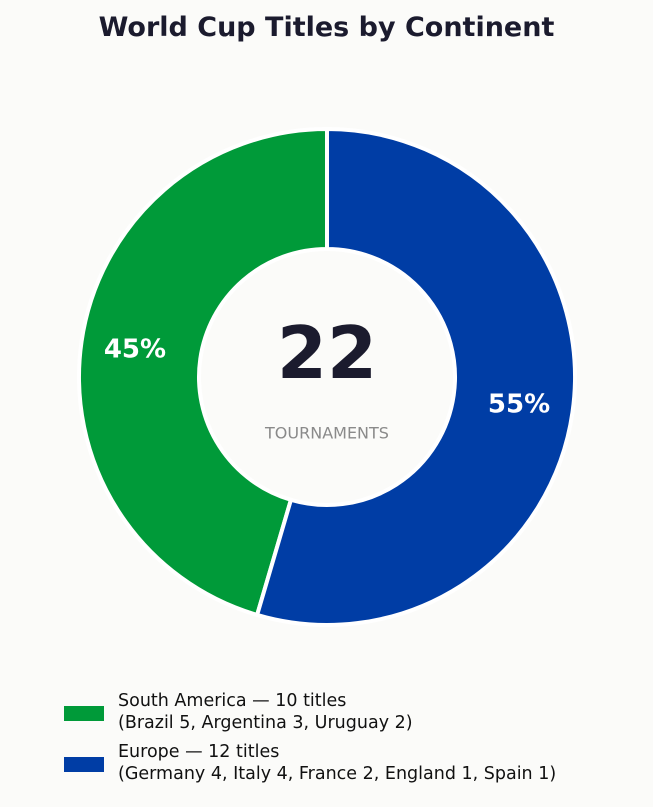 This screenshot has height=807, width=653. What do you see at coordinates (265, 723) in the screenshot?
I see `legend-detail-south-america: (Brazil 5, Argentina 3, Uruguay 2)` at bounding box center [265, 723].